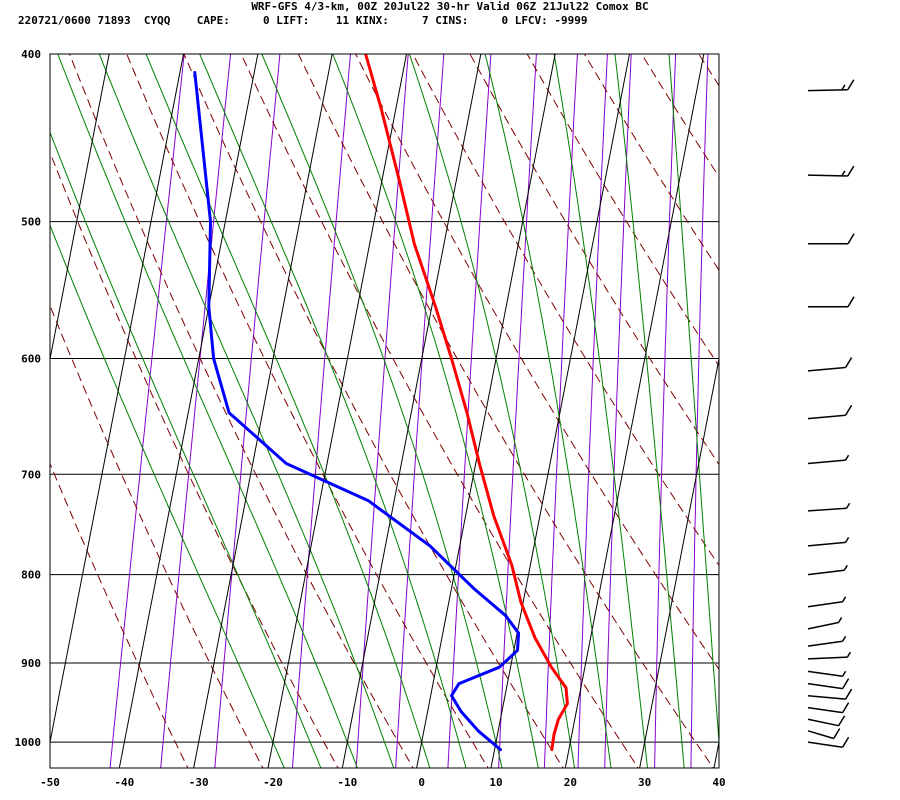 This screenshot has width=900, height=800. Describe the element at coordinates (147, 411) in the screenshot. I see `mixing-ratio-0.1` at that location.